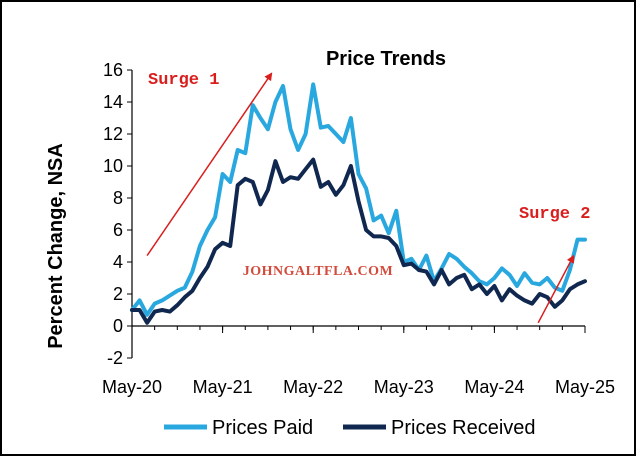 This screenshot has height=460, width=640. What do you see at coordinates (358, 361) in the screenshot?
I see `x-axis: May-20 May-21 May-22 May-23 May-24 May-25` at bounding box center [358, 361].